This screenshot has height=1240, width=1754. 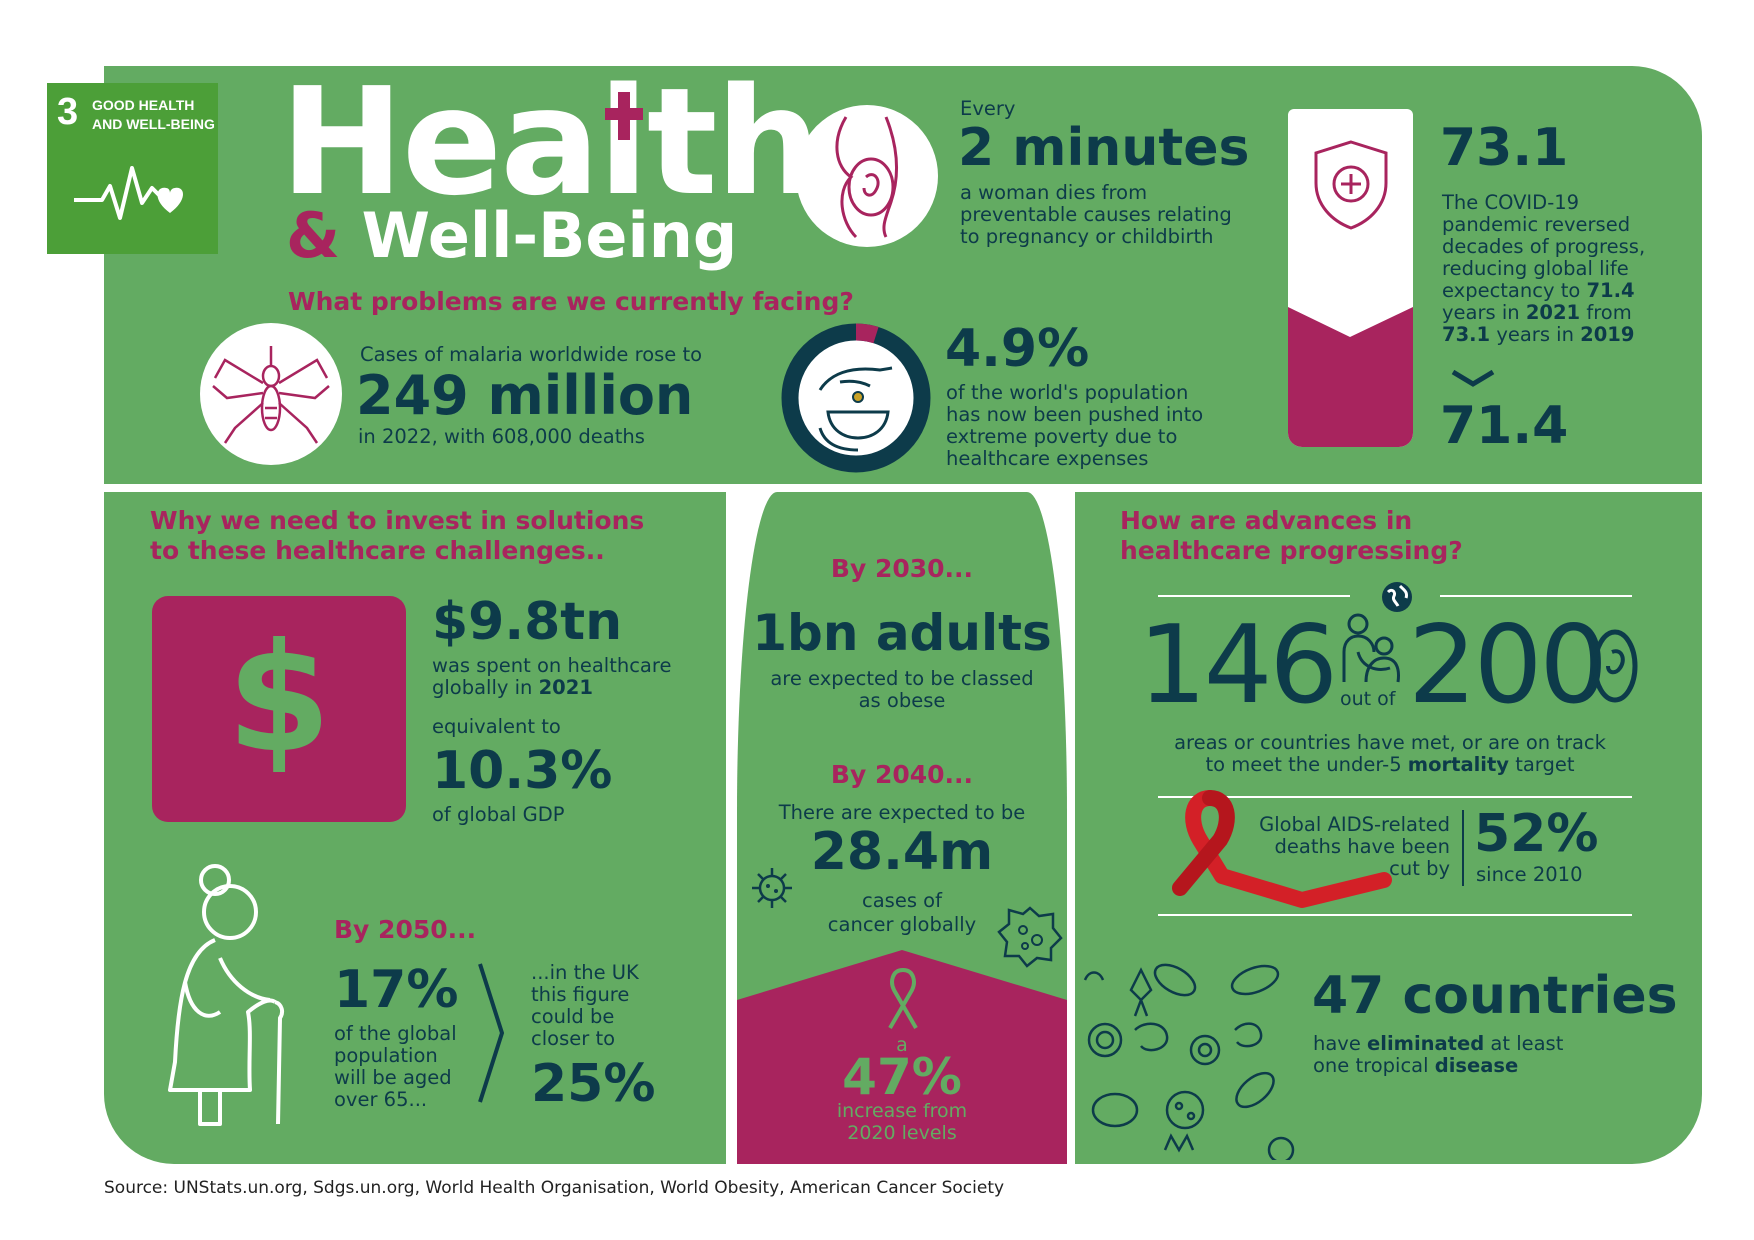 I want to click on life-text-4: reducing global life, so click(x=1535, y=268).